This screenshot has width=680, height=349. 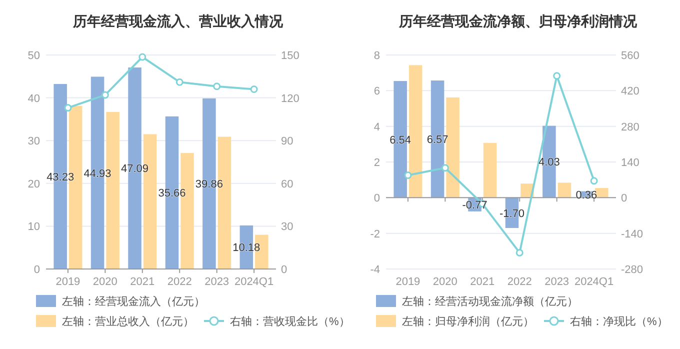 What do you see at coordinates (34, 98) in the screenshot?
I see `y-tick-label: 40` at bounding box center [34, 98].